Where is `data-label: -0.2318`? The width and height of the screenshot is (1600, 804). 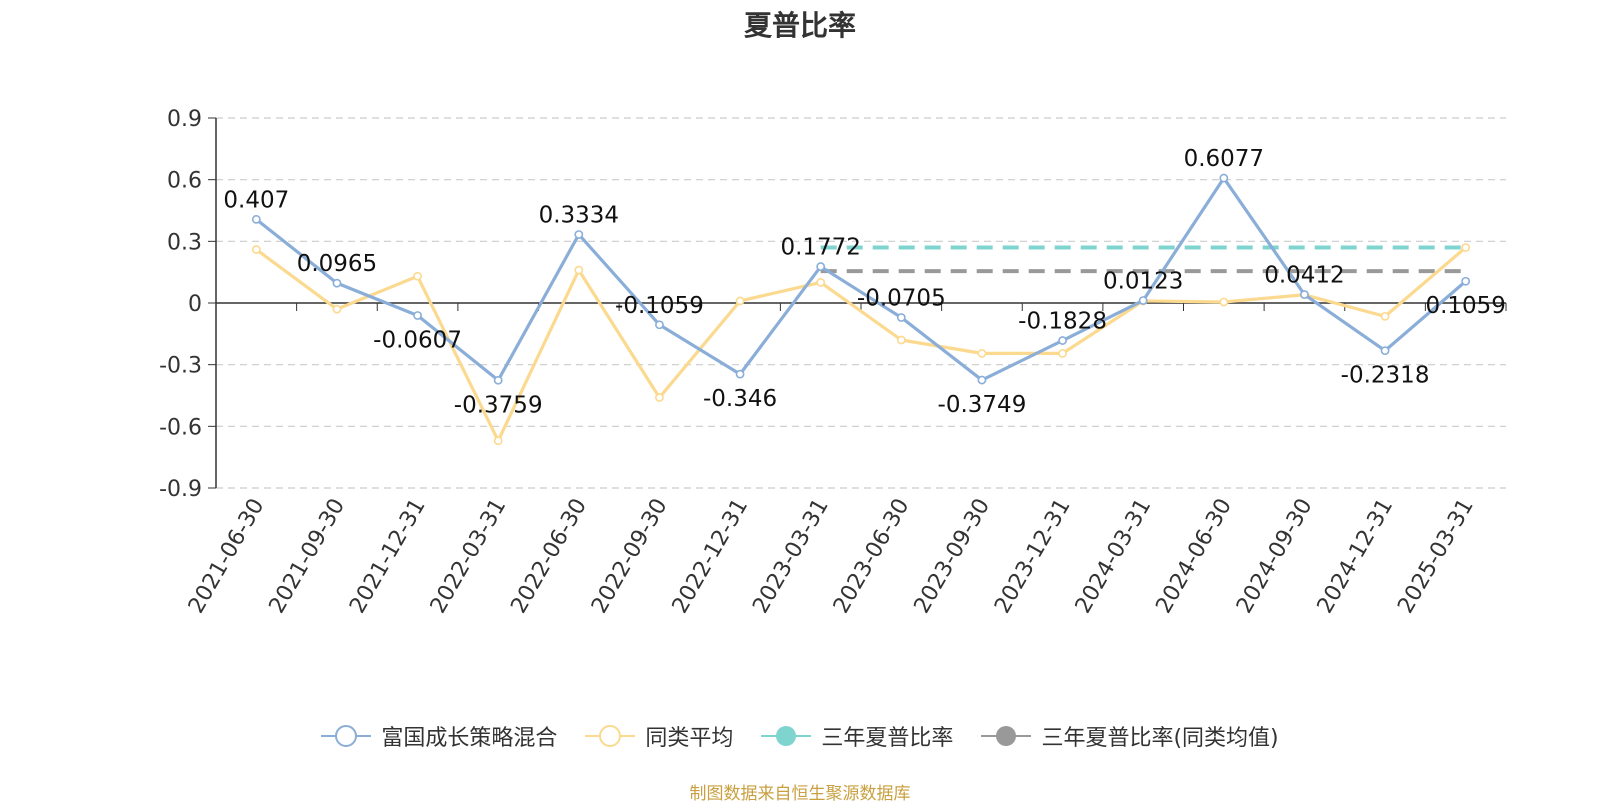 data-label: -0.2318 is located at coordinates (1385, 376).